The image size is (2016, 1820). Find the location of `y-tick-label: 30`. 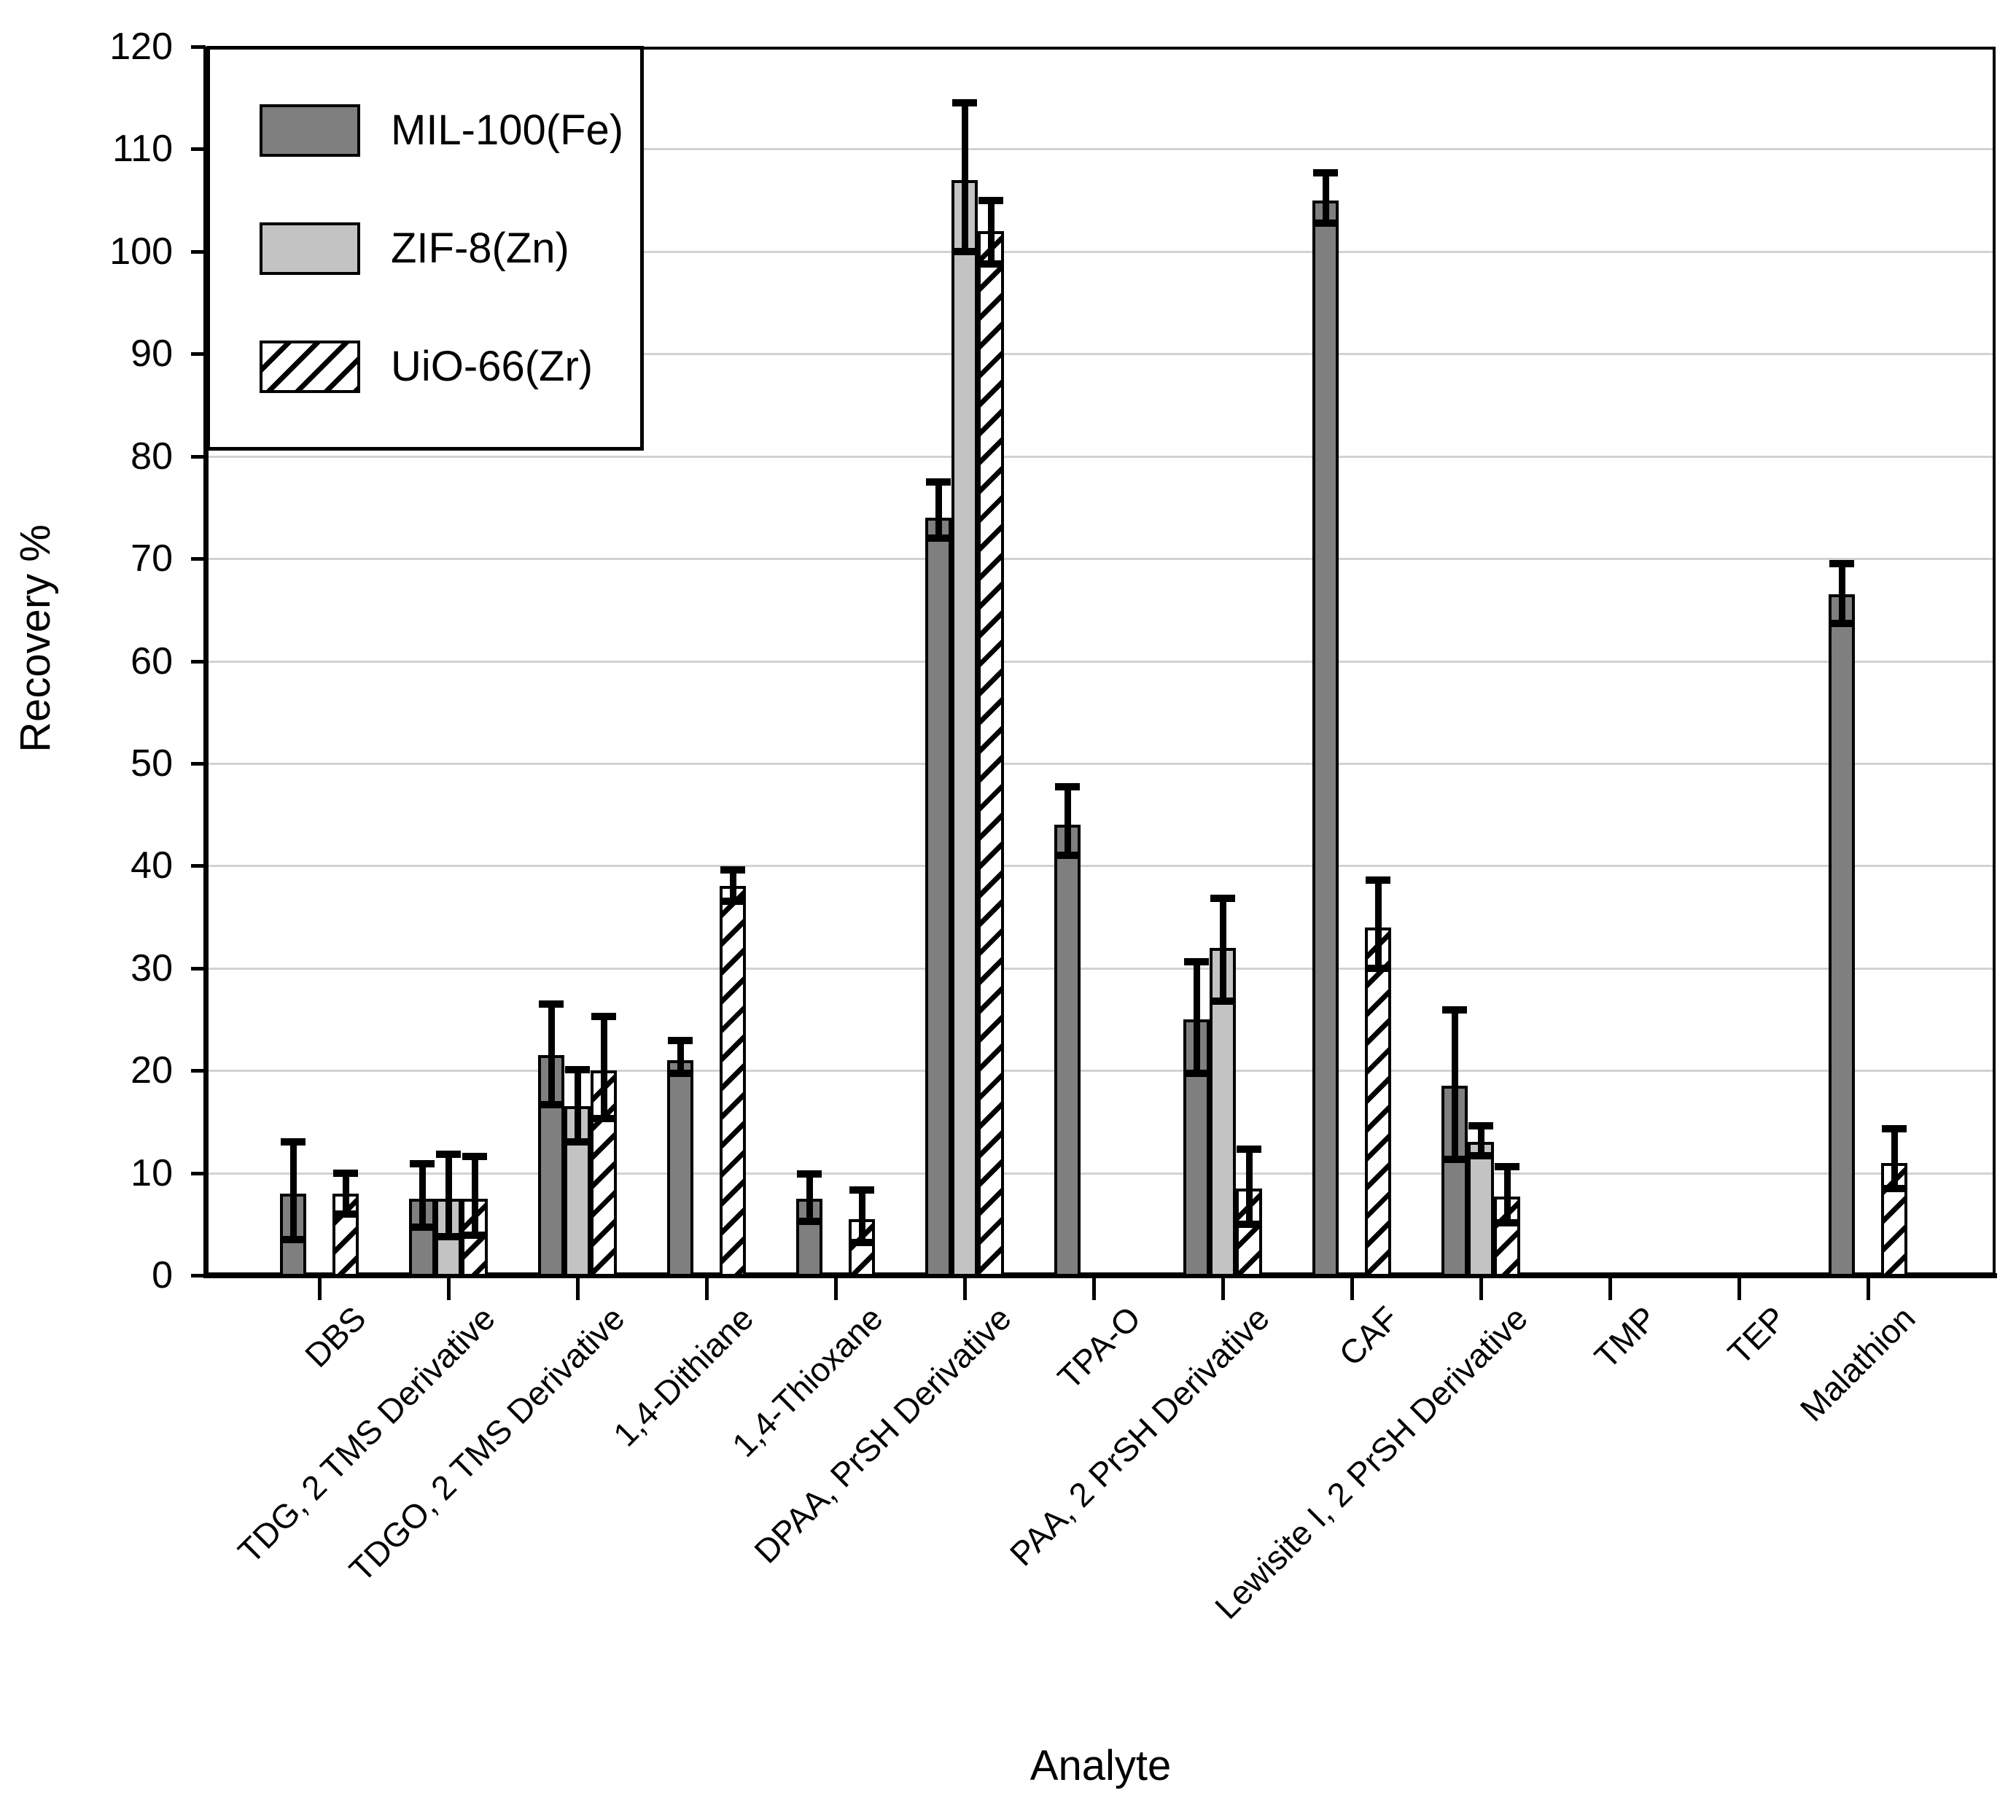

y-tick-label: 30 is located at coordinates (152, 967).